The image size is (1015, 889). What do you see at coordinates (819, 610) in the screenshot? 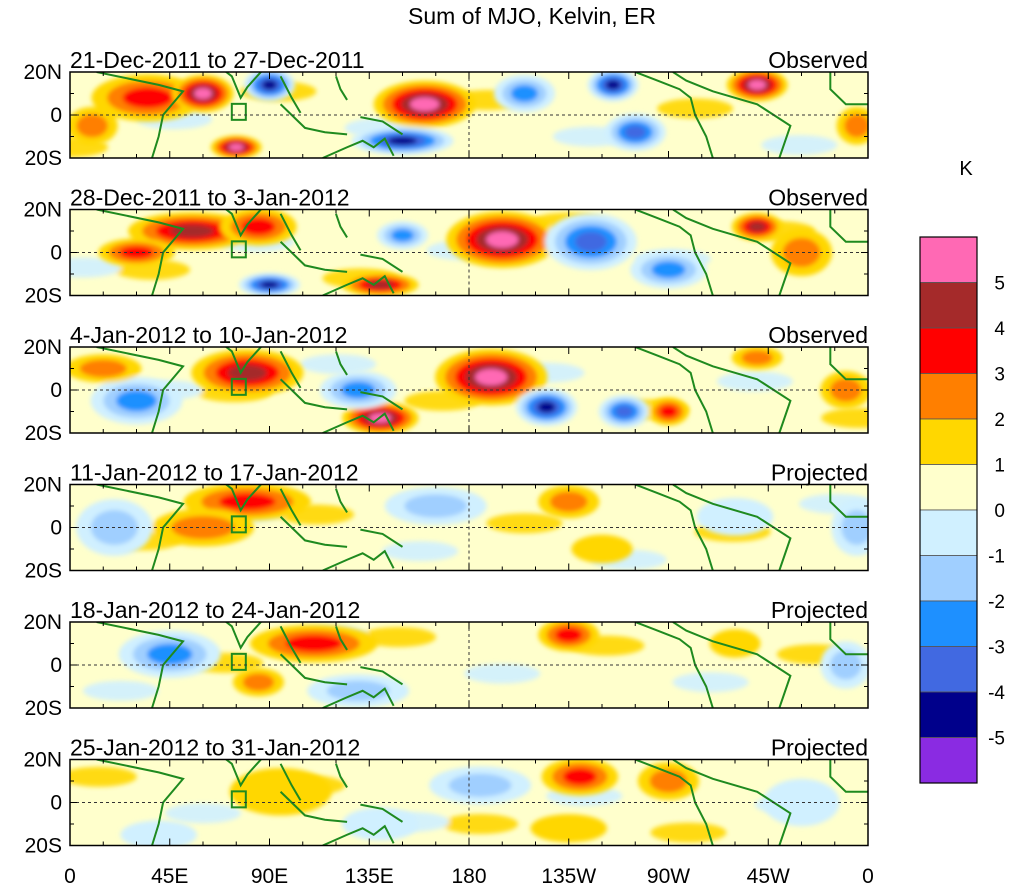
I see `panel-status: Projected` at bounding box center [819, 610].